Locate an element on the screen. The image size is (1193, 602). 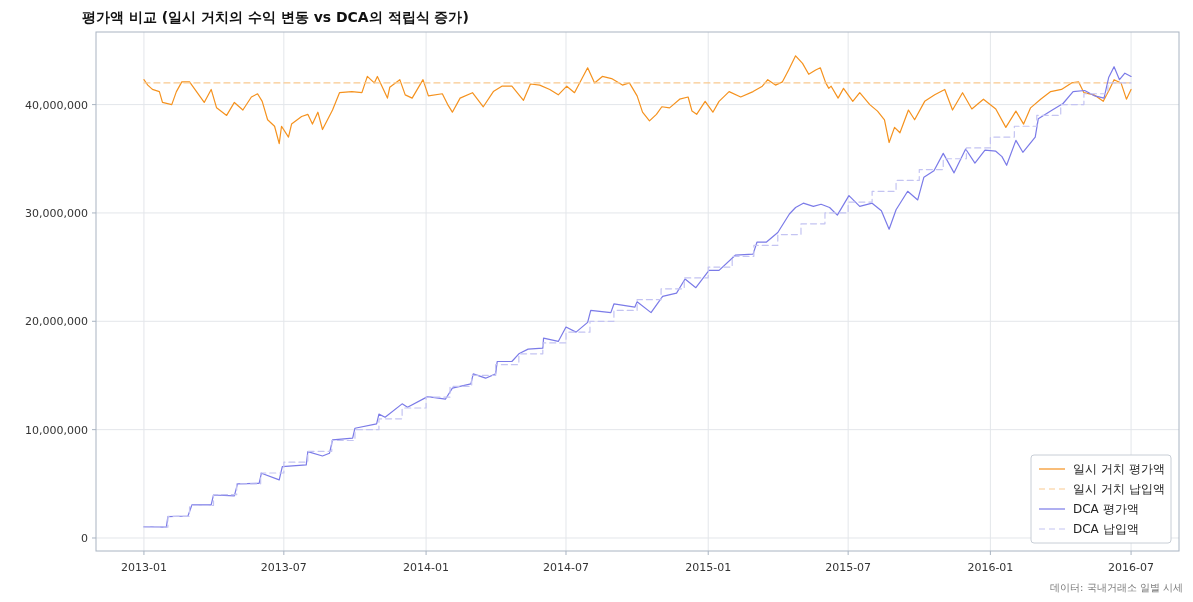
chart-title: 평가액 비교 (일시 거치의 수익 변동 vs DCA의 적립식 증가) is located at coordinates (275, 17).